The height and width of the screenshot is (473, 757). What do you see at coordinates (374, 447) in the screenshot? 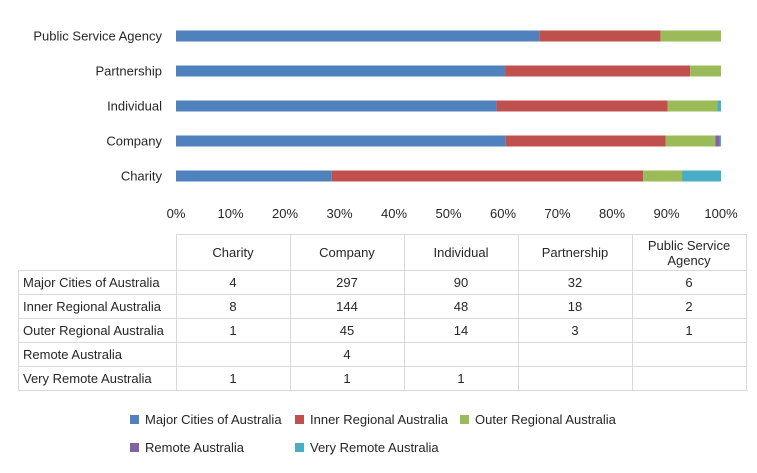
I see `legend-label: Very Remote Australia` at bounding box center [374, 447].